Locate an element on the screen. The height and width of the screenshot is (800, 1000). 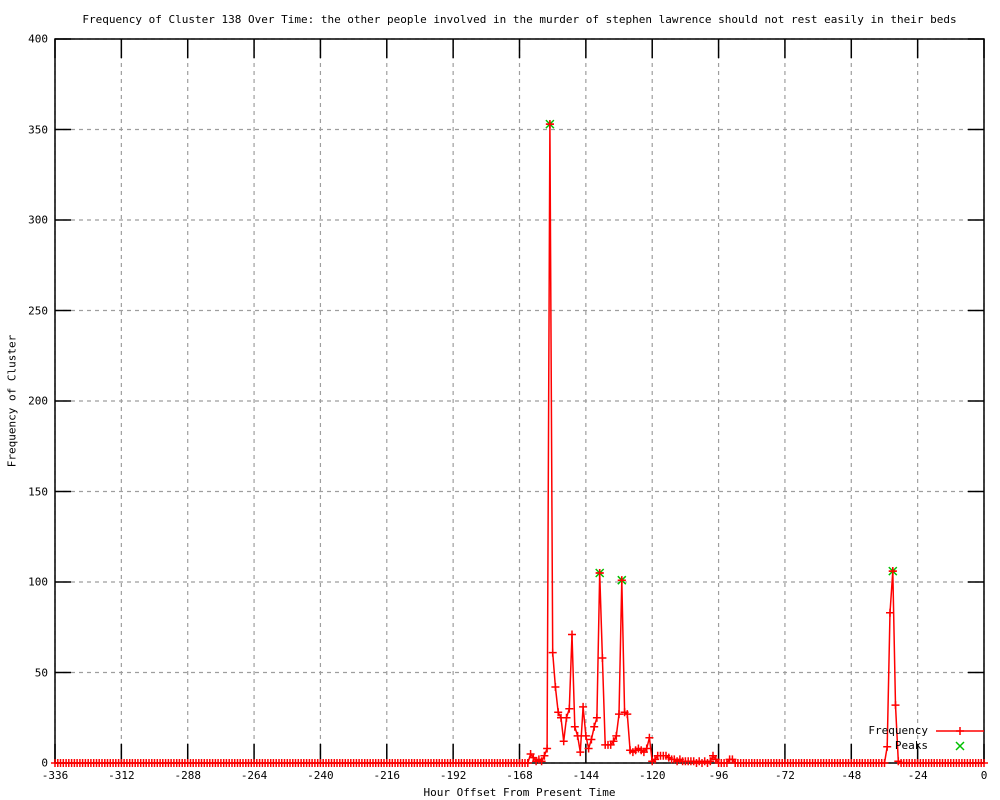
x-tick-label: -24 is located at coordinates (917, 775).